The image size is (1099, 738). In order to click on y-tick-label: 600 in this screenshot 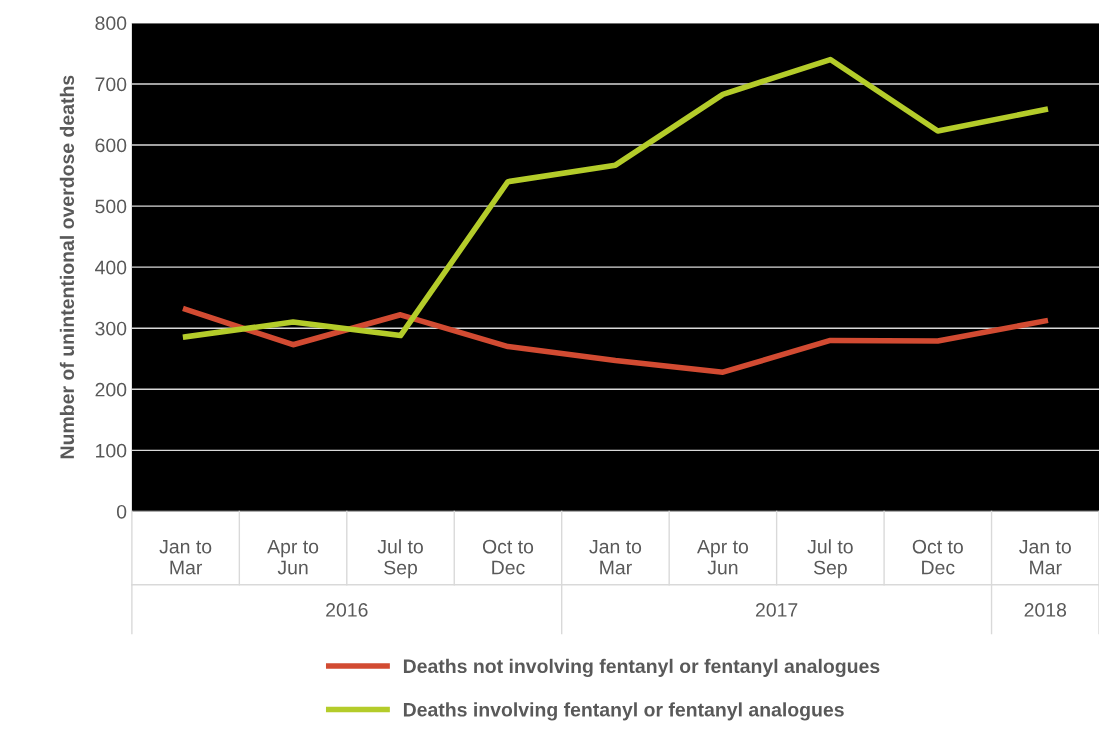, I will do `click(111, 145)`.